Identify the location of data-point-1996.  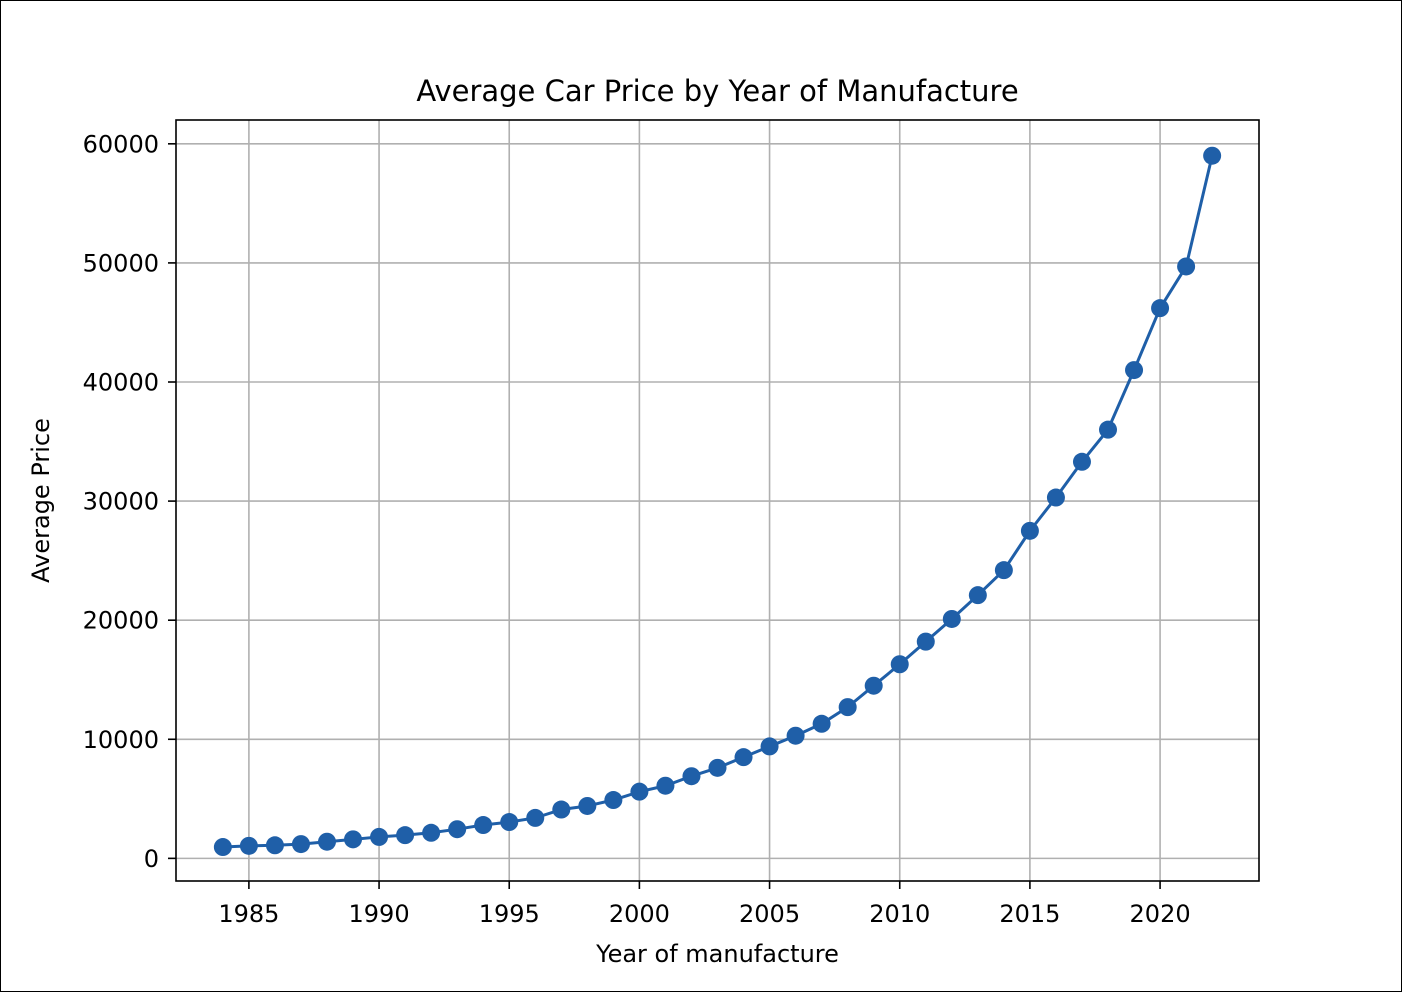
(535, 817).